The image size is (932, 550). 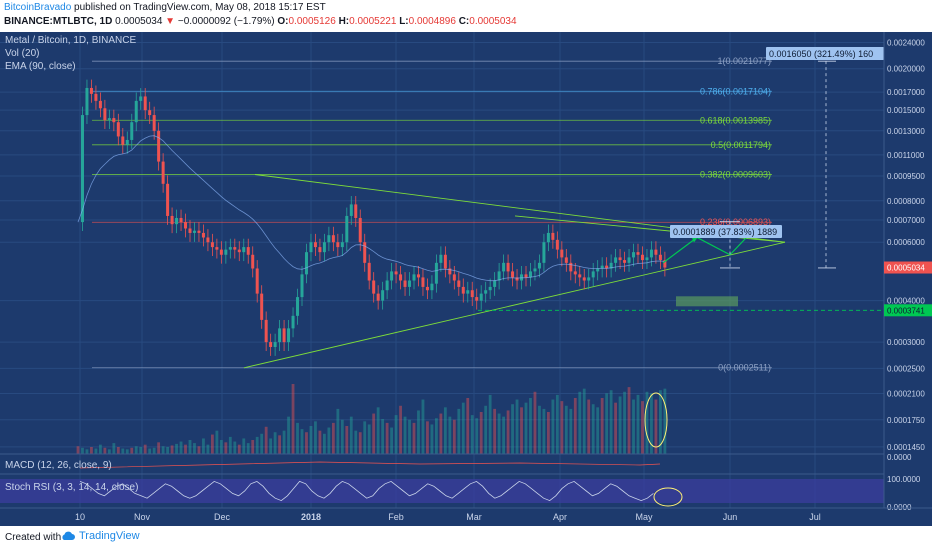 I want to click on open-value: 0.0005126, so click(x=312, y=21).